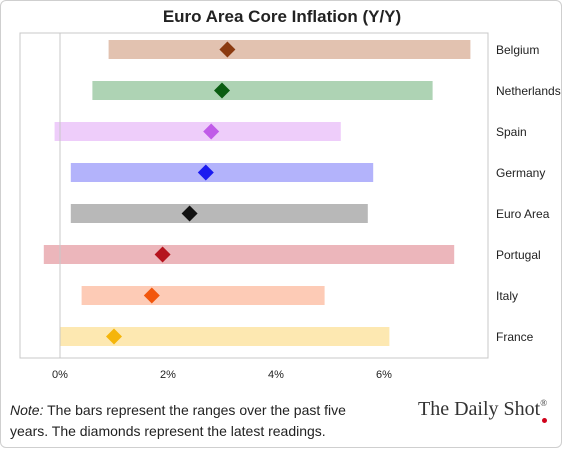 This screenshot has height=450, width=564. I want to click on latest-marker-germany, so click(205, 172).